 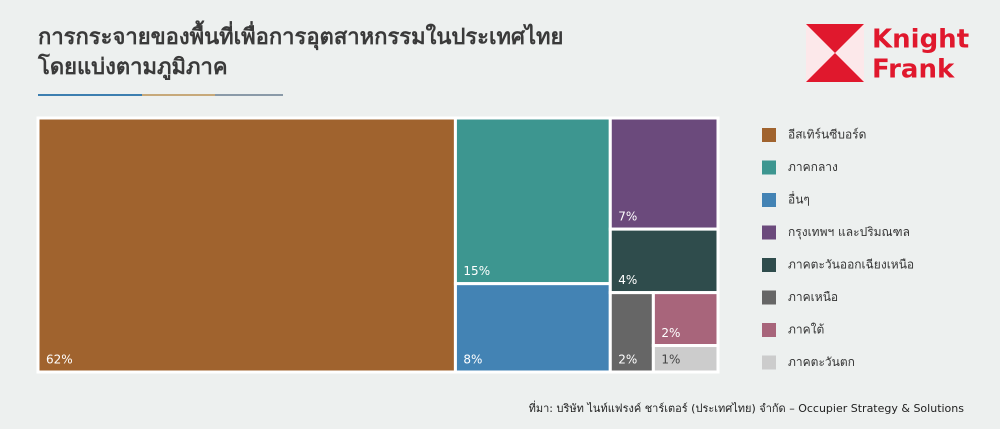 What do you see at coordinates (627, 280) in the screenshot?
I see `value-label: 4%` at bounding box center [627, 280].